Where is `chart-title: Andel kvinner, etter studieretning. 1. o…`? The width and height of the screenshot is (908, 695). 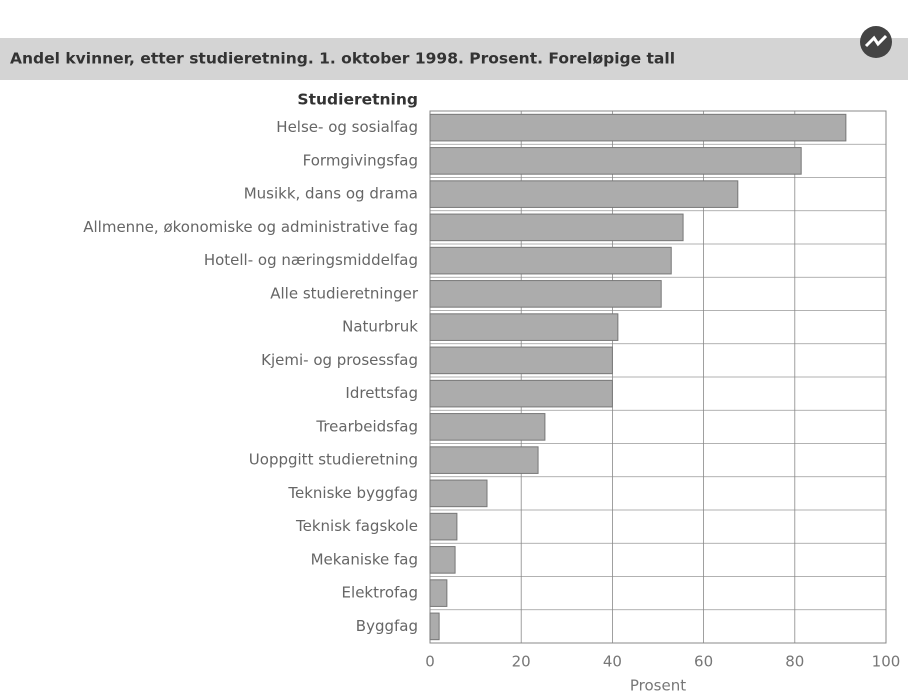
chart-title: Andel kvinner, etter studieretning. 1. o… is located at coordinates (342, 59).